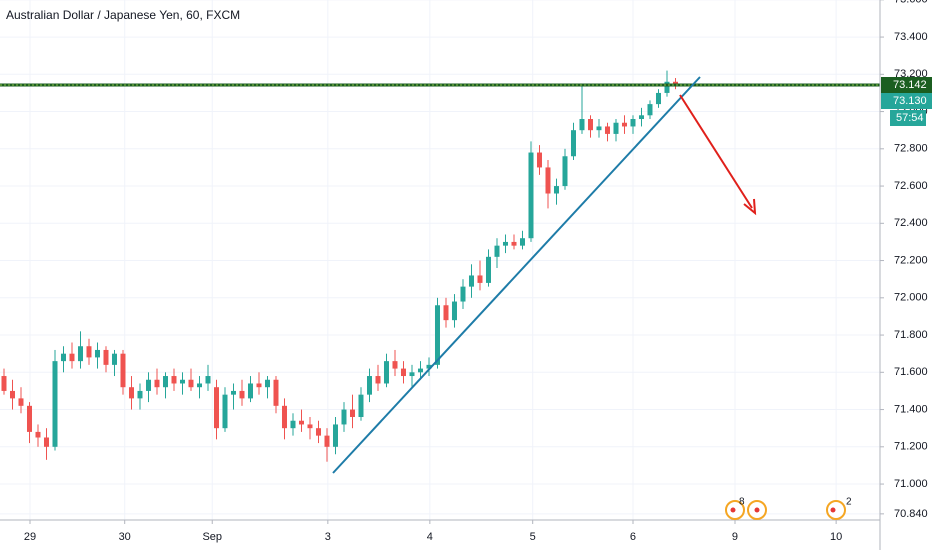  Describe the element at coordinates (910, 101) in the screenshot. I see `close-label: 73.130` at that location.